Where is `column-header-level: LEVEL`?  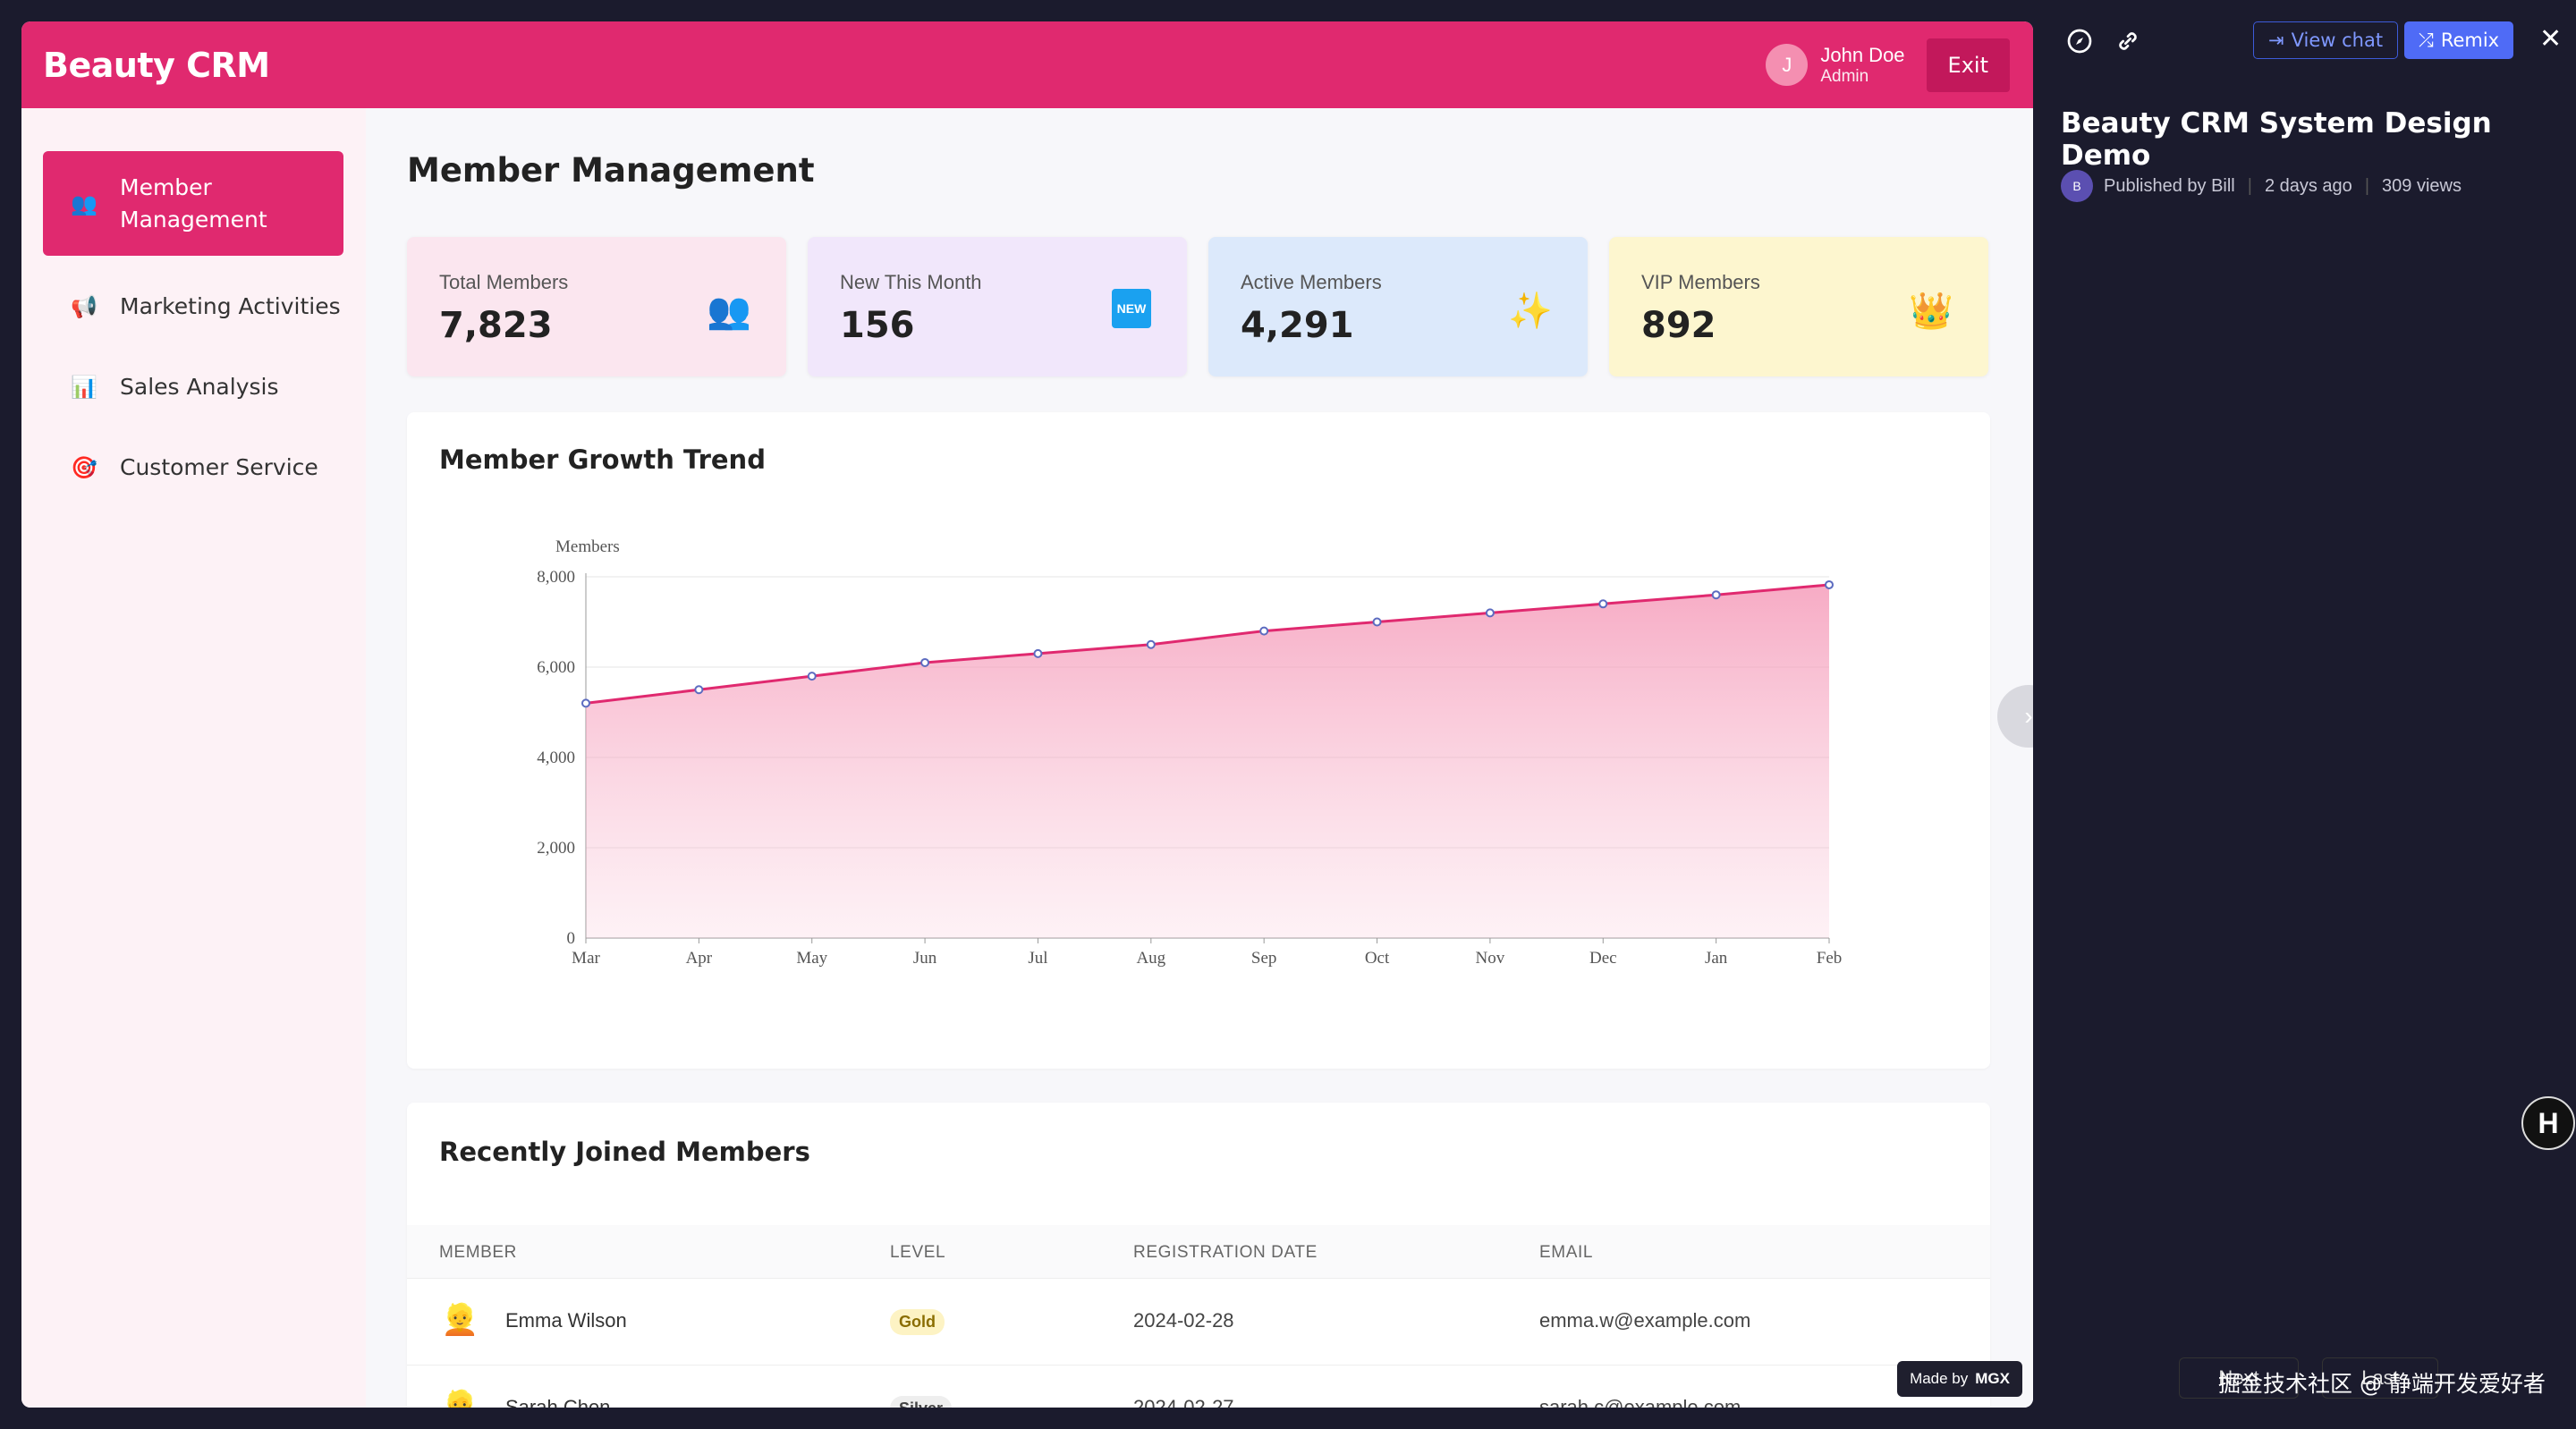
column-header-level: LEVEL is located at coordinates (918, 1252).